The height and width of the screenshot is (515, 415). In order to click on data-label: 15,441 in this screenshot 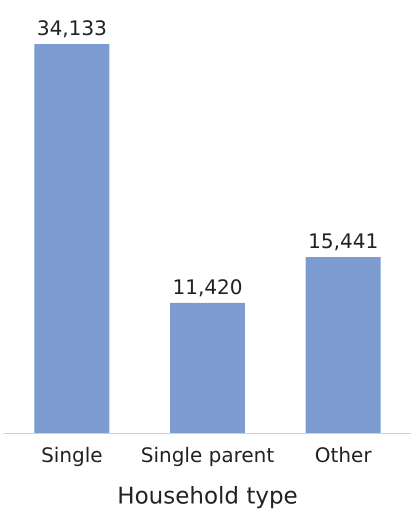, I will do `click(343, 241)`.